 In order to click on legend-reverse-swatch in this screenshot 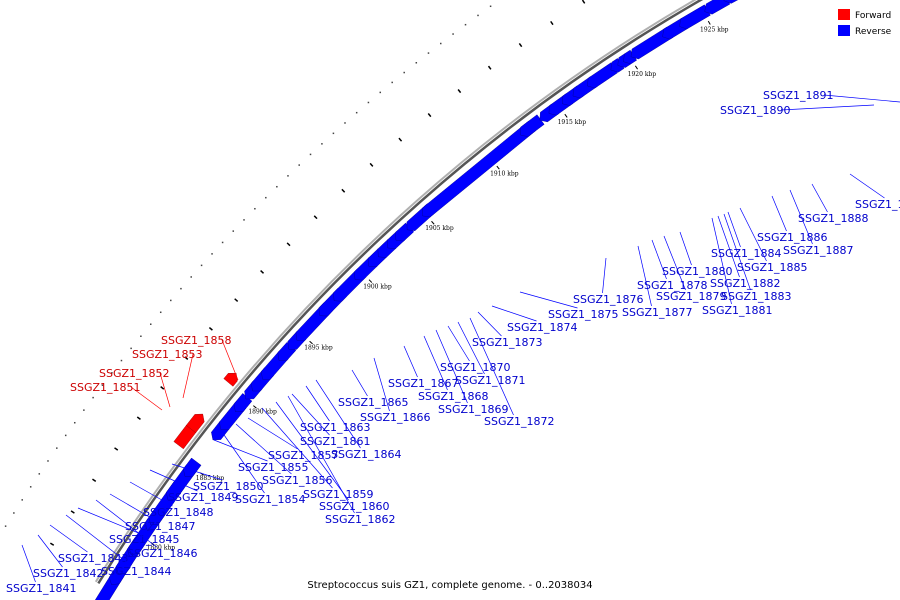, I will do `click(844, 30)`.